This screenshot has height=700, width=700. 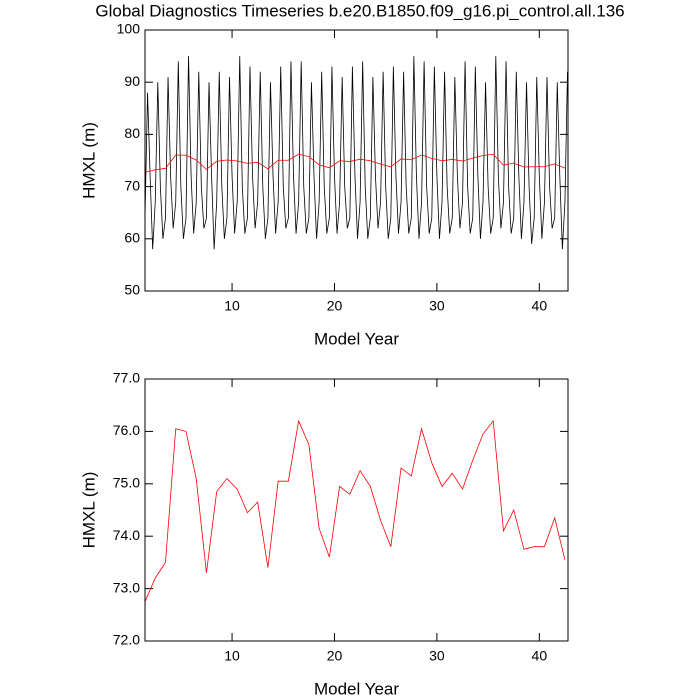 What do you see at coordinates (355, 163) in the screenshot?
I see `series-line` at bounding box center [355, 163].